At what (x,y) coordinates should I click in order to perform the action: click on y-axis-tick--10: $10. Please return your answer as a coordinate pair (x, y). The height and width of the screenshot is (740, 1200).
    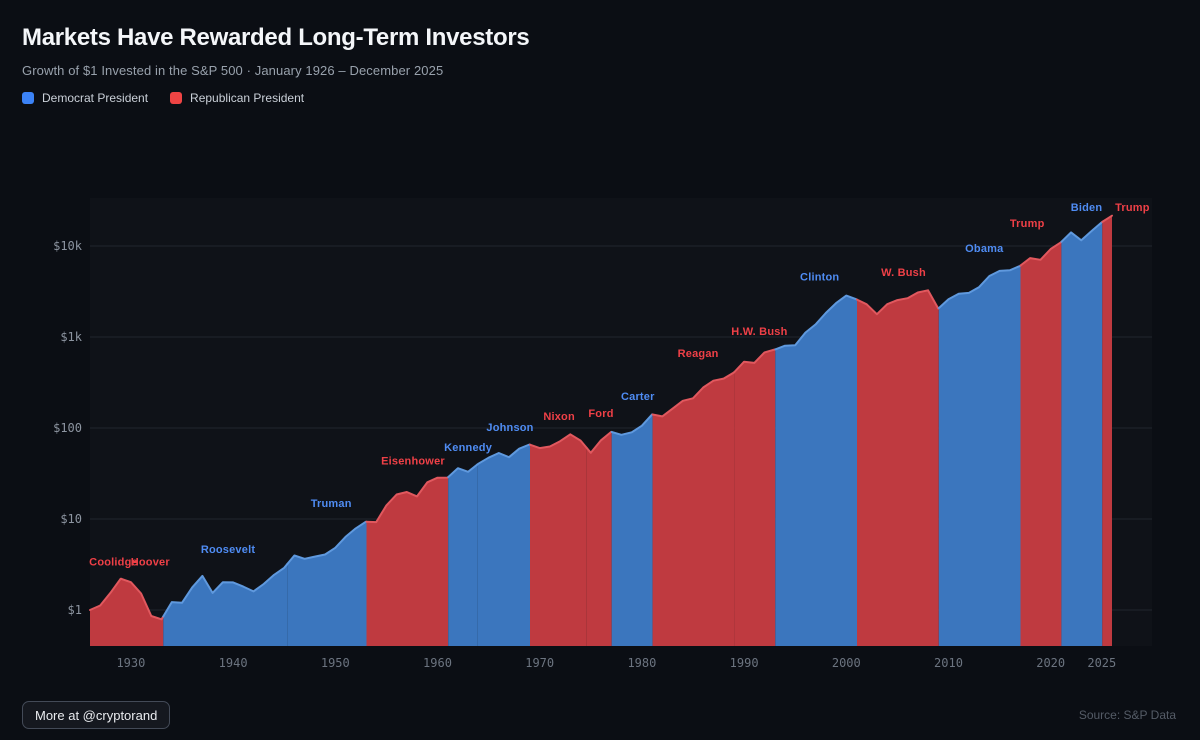
    Looking at the image, I should click on (71, 519).